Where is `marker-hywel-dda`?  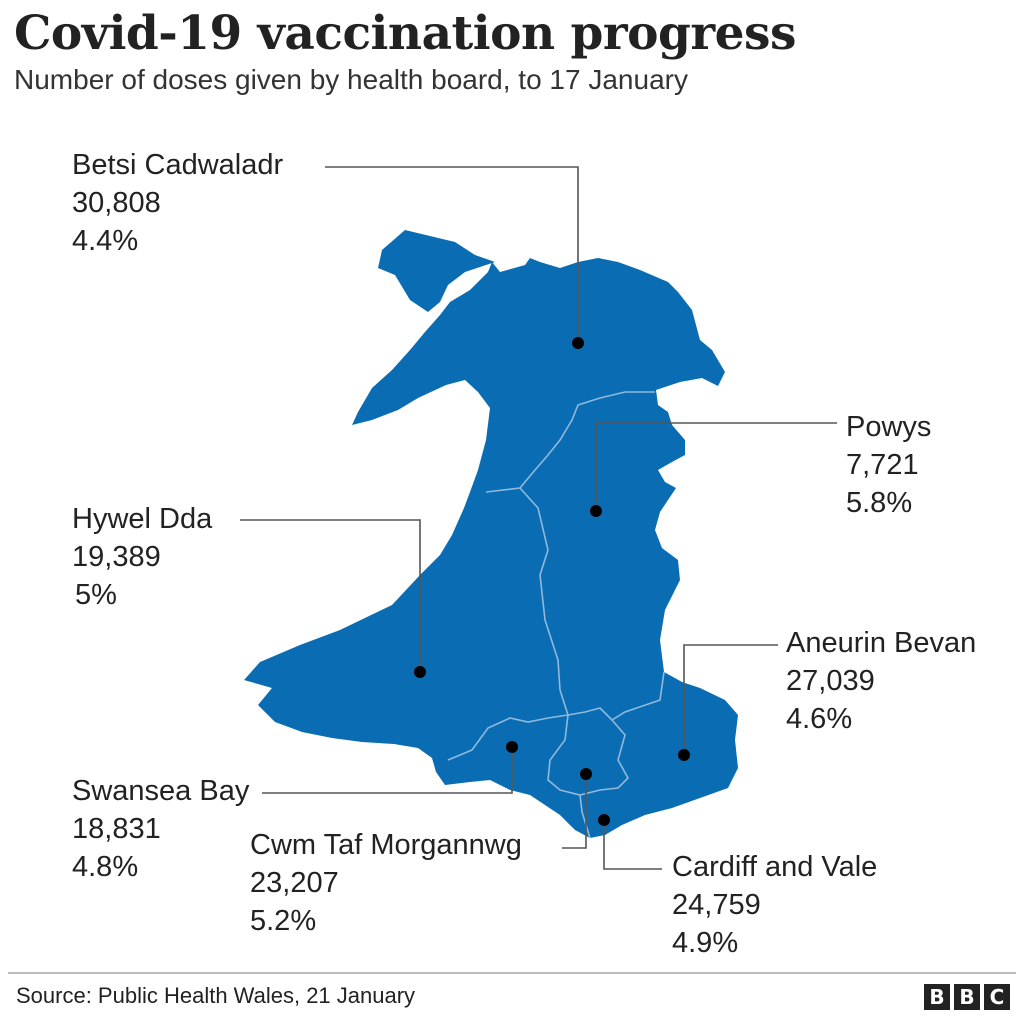
marker-hywel-dda is located at coordinates (420, 672).